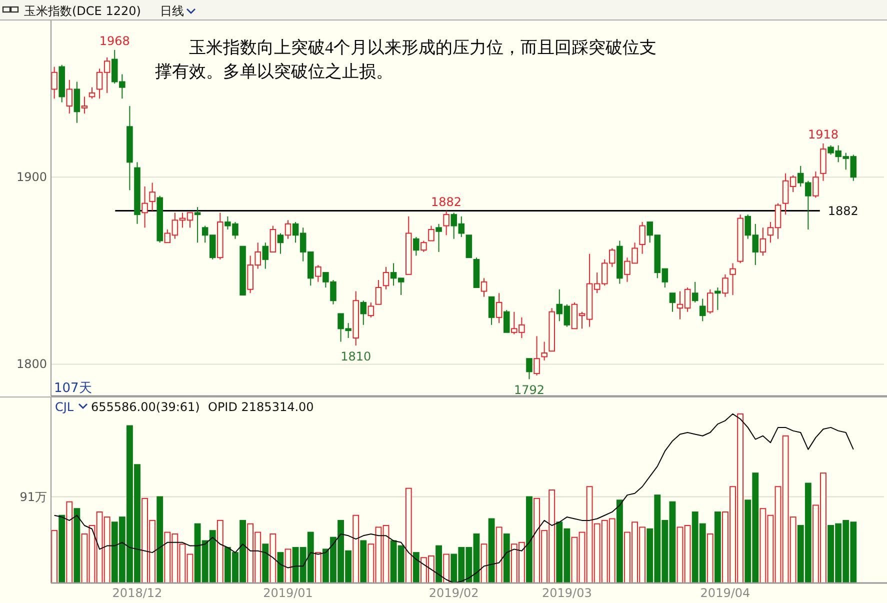  Describe the element at coordinates (843, 211) in the screenshot. I see `ref-line-label: 1882` at that location.